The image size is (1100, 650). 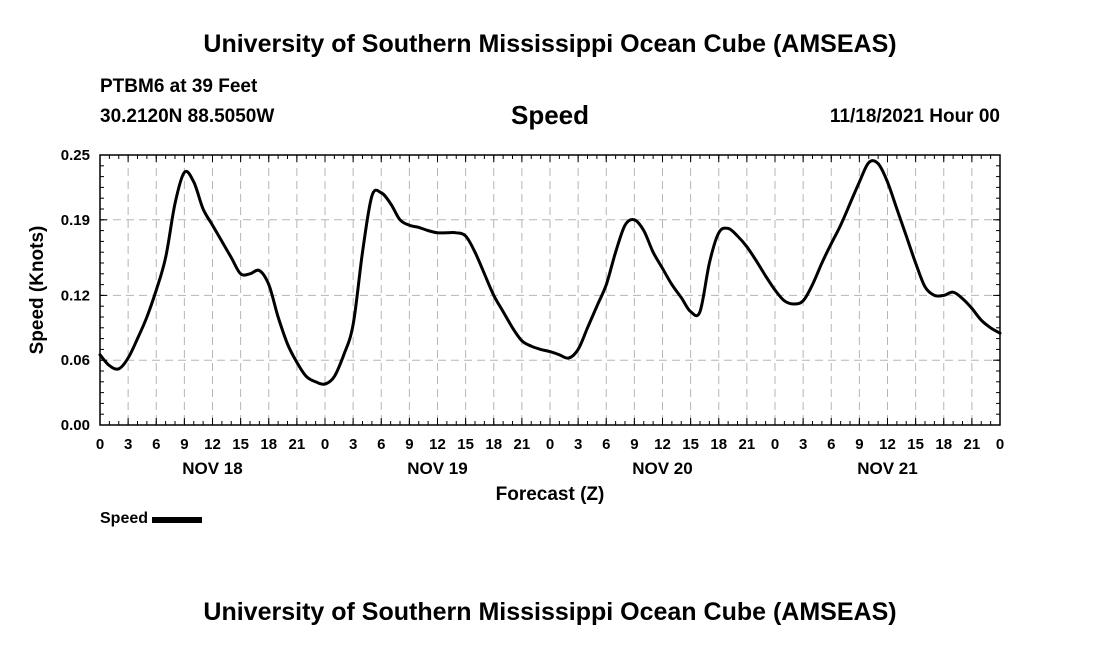 What do you see at coordinates (179, 86) in the screenshot?
I see `station-label: PTBM6 at 39 Feet` at bounding box center [179, 86].